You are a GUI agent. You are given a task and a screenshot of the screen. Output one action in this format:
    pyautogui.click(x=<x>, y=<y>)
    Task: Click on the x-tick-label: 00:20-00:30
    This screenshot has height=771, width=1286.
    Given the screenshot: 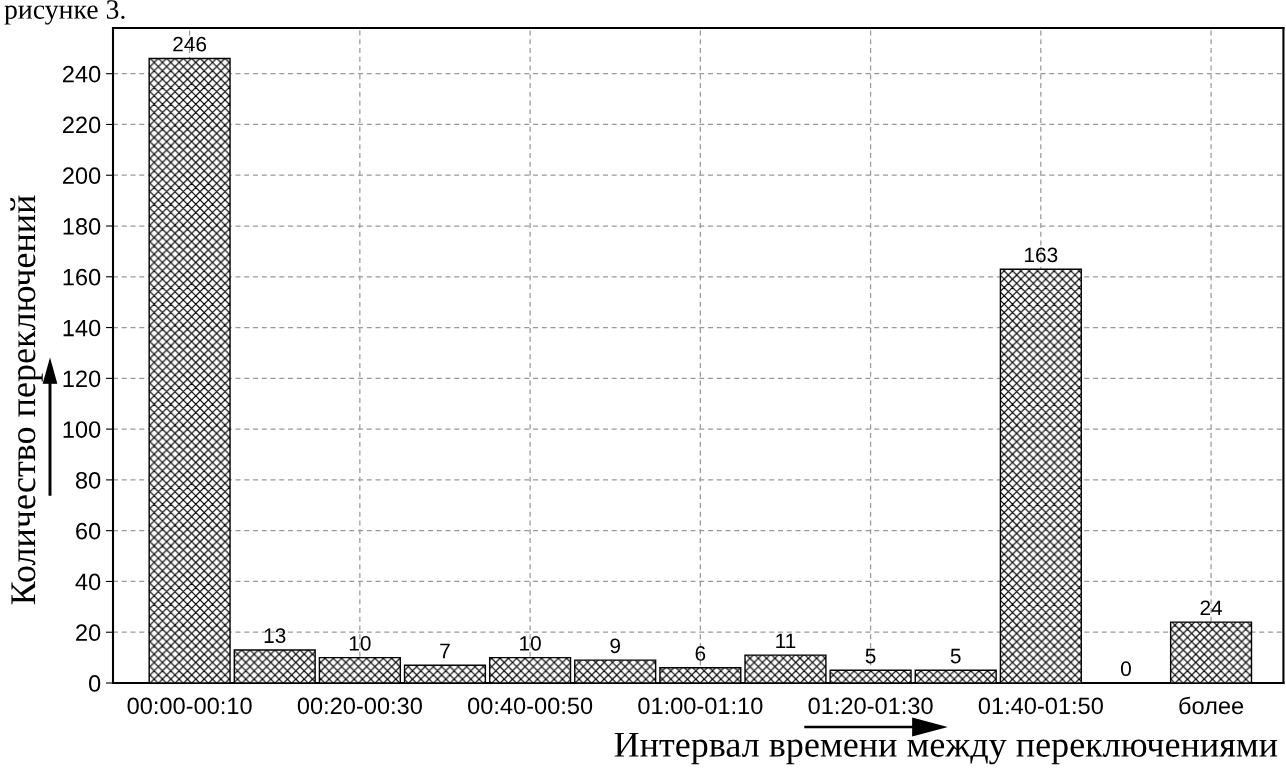 What is the action you would take?
    pyautogui.click(x=359, y=706)
    